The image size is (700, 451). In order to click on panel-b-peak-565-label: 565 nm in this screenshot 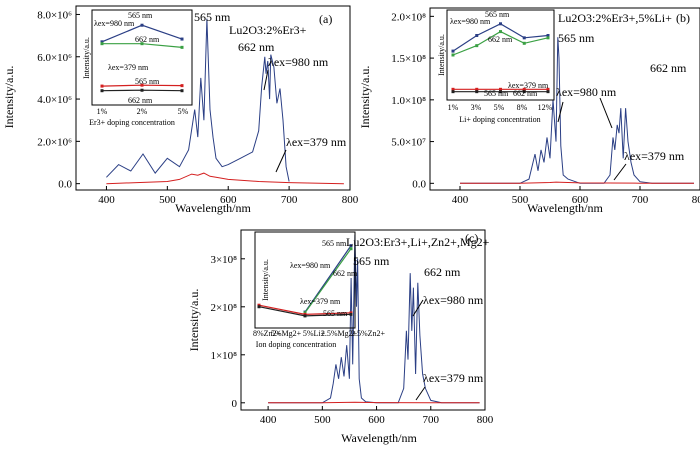, I will do `click(576, 38)`.